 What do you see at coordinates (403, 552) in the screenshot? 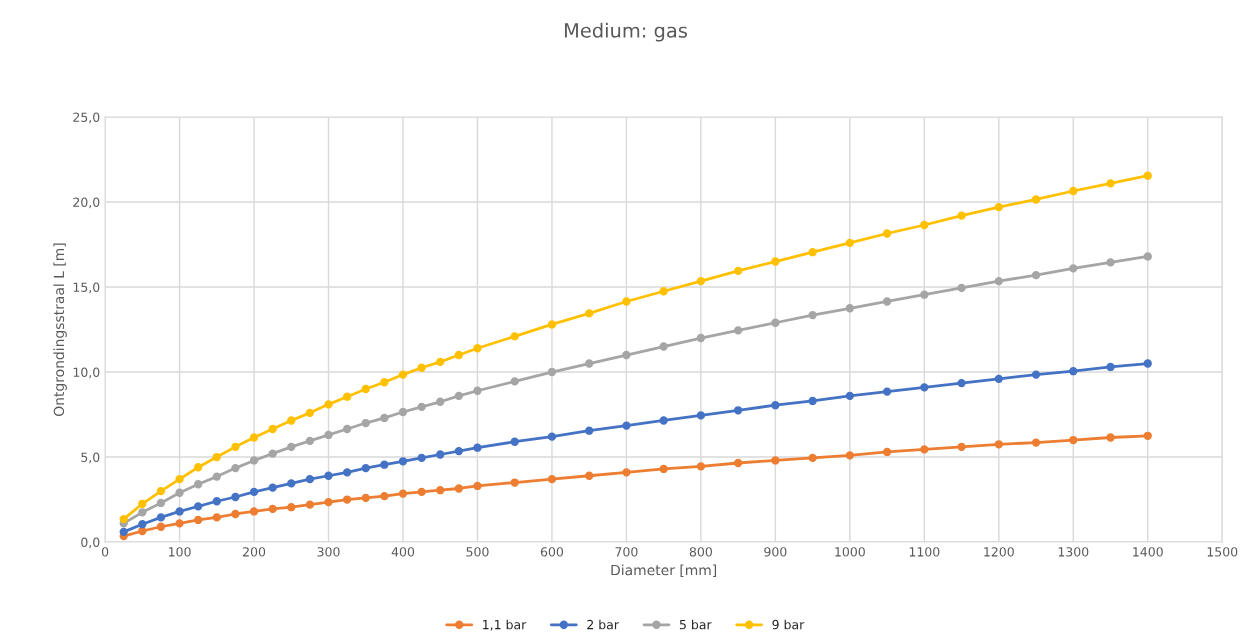
I see `x-tick-label: 400` at bounding box center [403, 552].